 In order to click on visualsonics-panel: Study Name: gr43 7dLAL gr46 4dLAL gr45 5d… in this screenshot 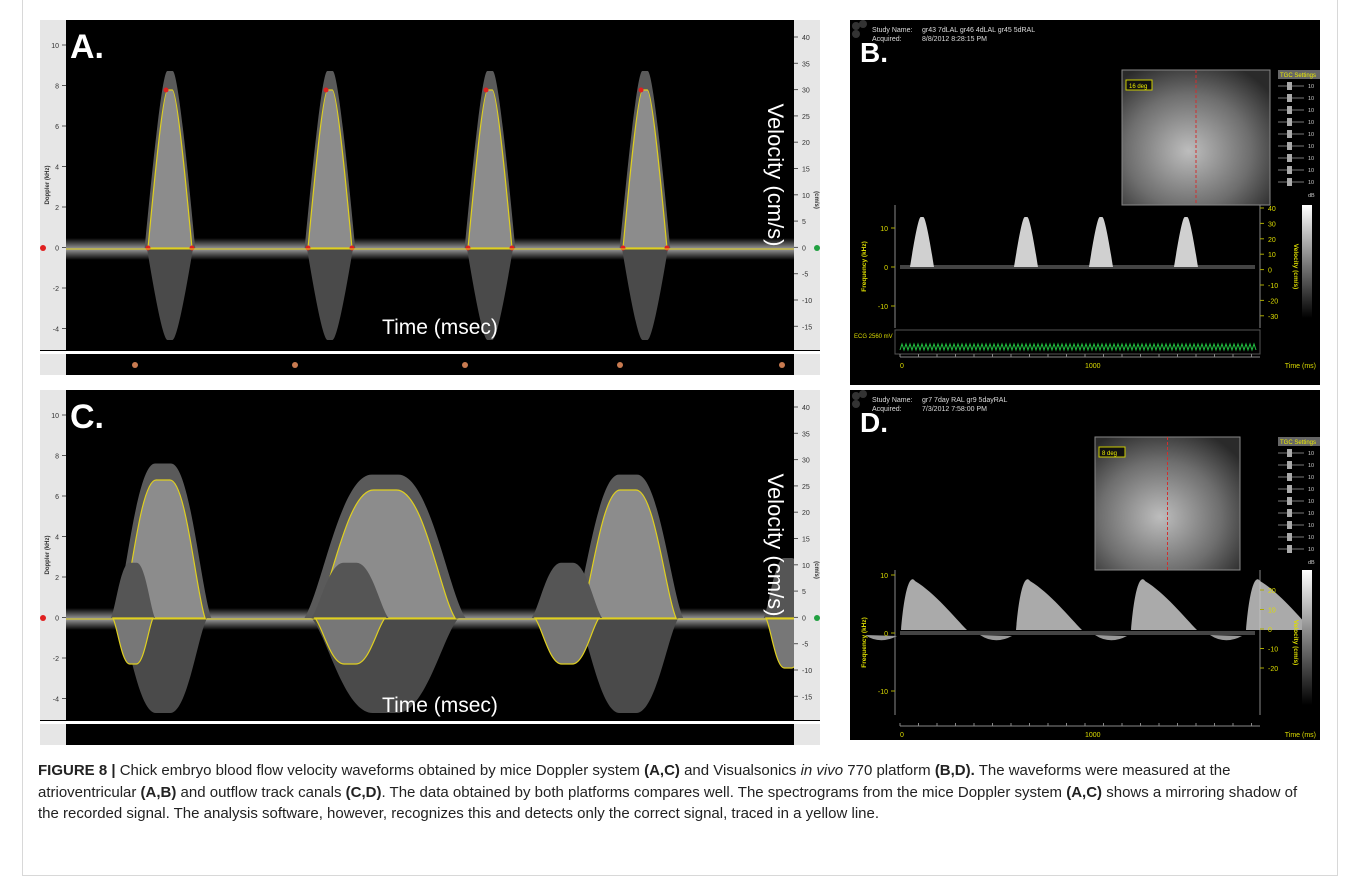, I will do `click(1085, 202)`.